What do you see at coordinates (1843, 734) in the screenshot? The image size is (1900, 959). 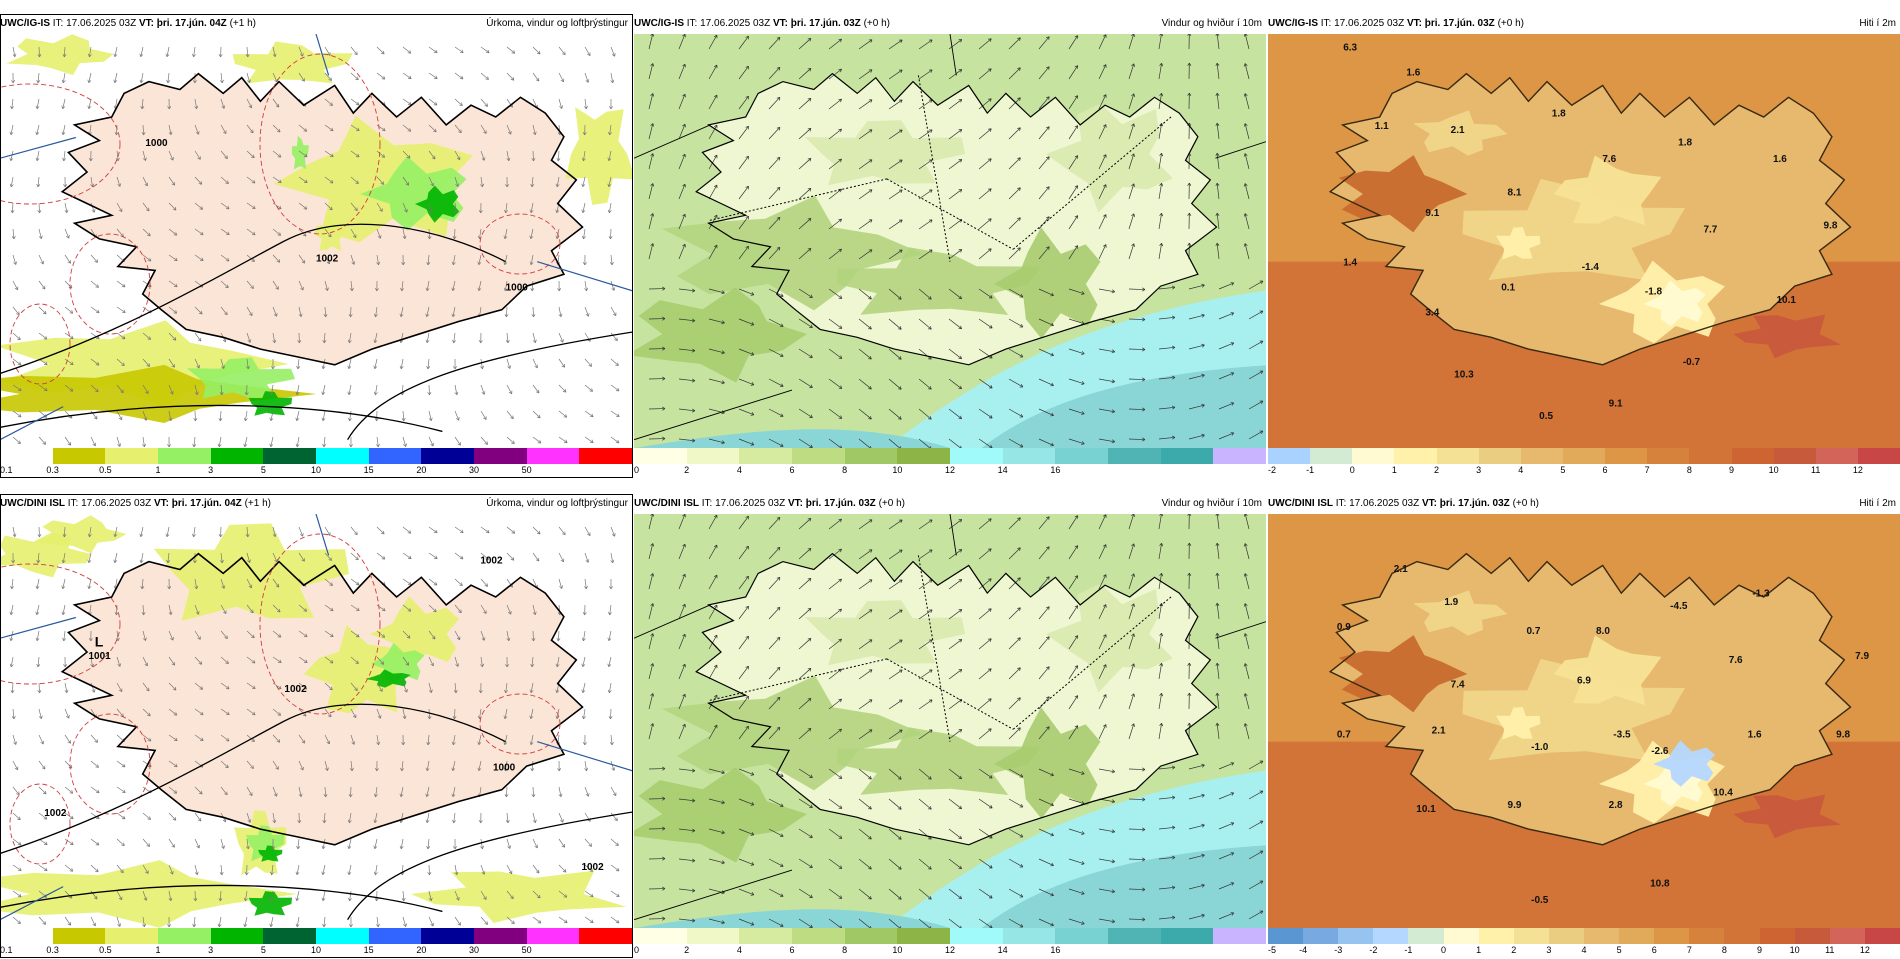 I see `temperature-label: 9.8` at bounding box center [1843, 734].